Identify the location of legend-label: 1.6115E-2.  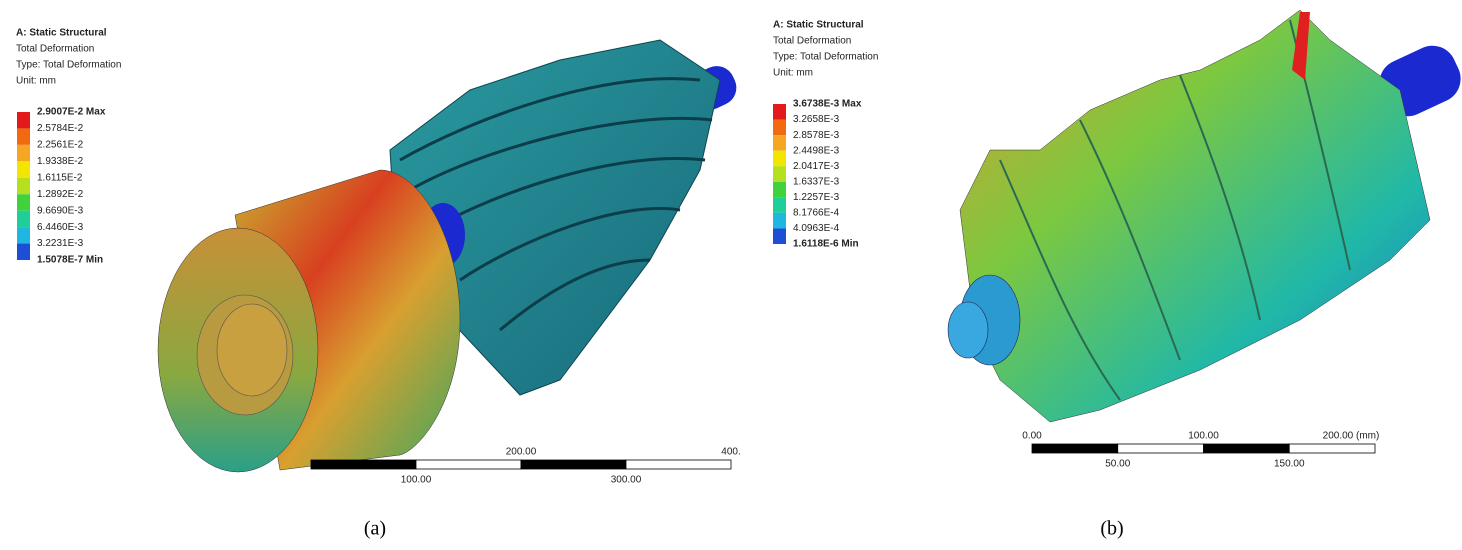
(60, 177).